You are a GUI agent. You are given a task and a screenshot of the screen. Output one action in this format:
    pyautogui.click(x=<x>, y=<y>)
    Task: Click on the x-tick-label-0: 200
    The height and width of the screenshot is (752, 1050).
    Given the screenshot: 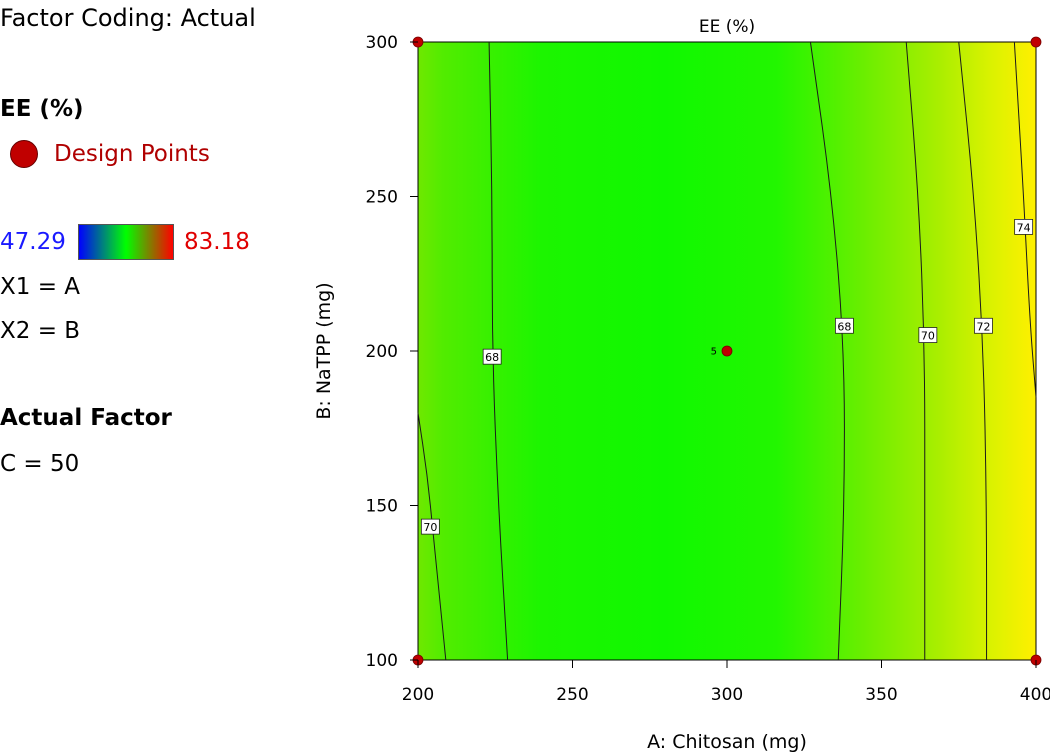 What is the action you would take?
    pyautogui.click(x=418, y=695)
    